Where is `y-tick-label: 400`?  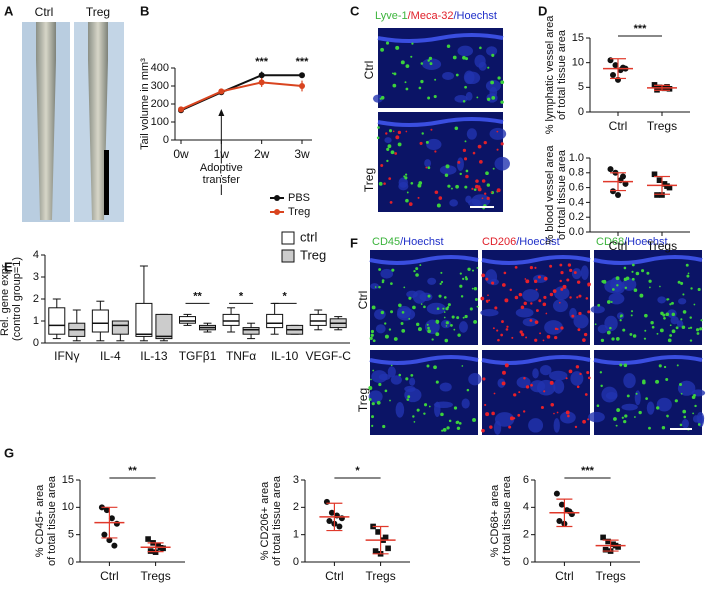 y-tick-label: 400 is located at coordinates (160, 68).